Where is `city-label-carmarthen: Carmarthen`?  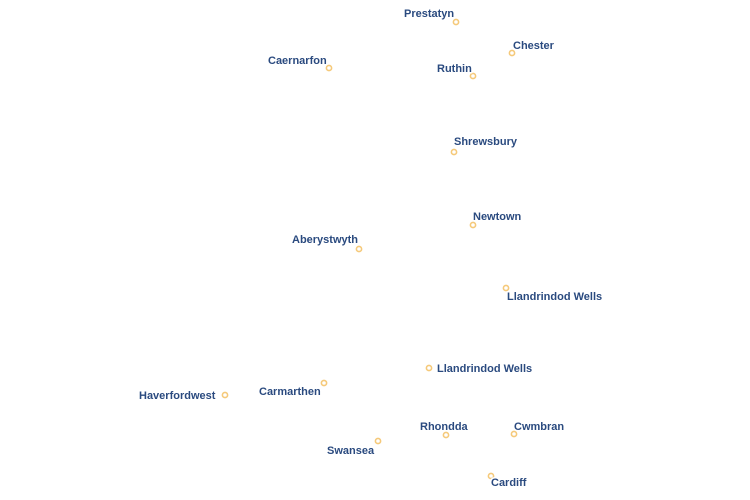 city-label-carmarthen: Carmarthen is located at coordinates (290, 392).